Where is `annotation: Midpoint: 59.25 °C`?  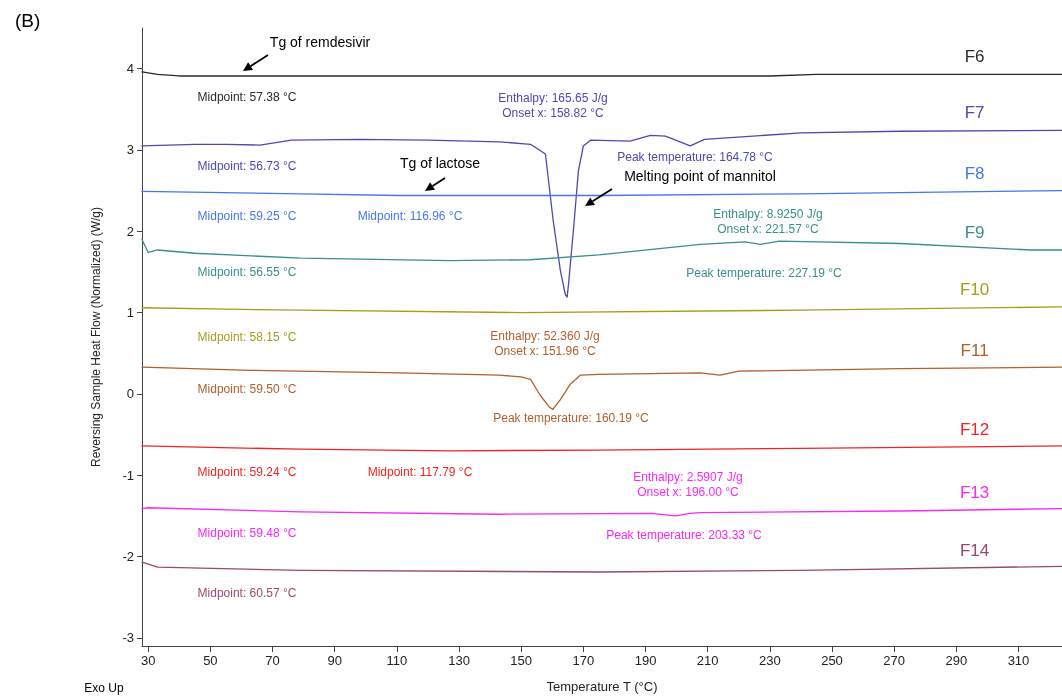
annotation: Midpoint: 59.25 °C is located at coordinates (247, 216).